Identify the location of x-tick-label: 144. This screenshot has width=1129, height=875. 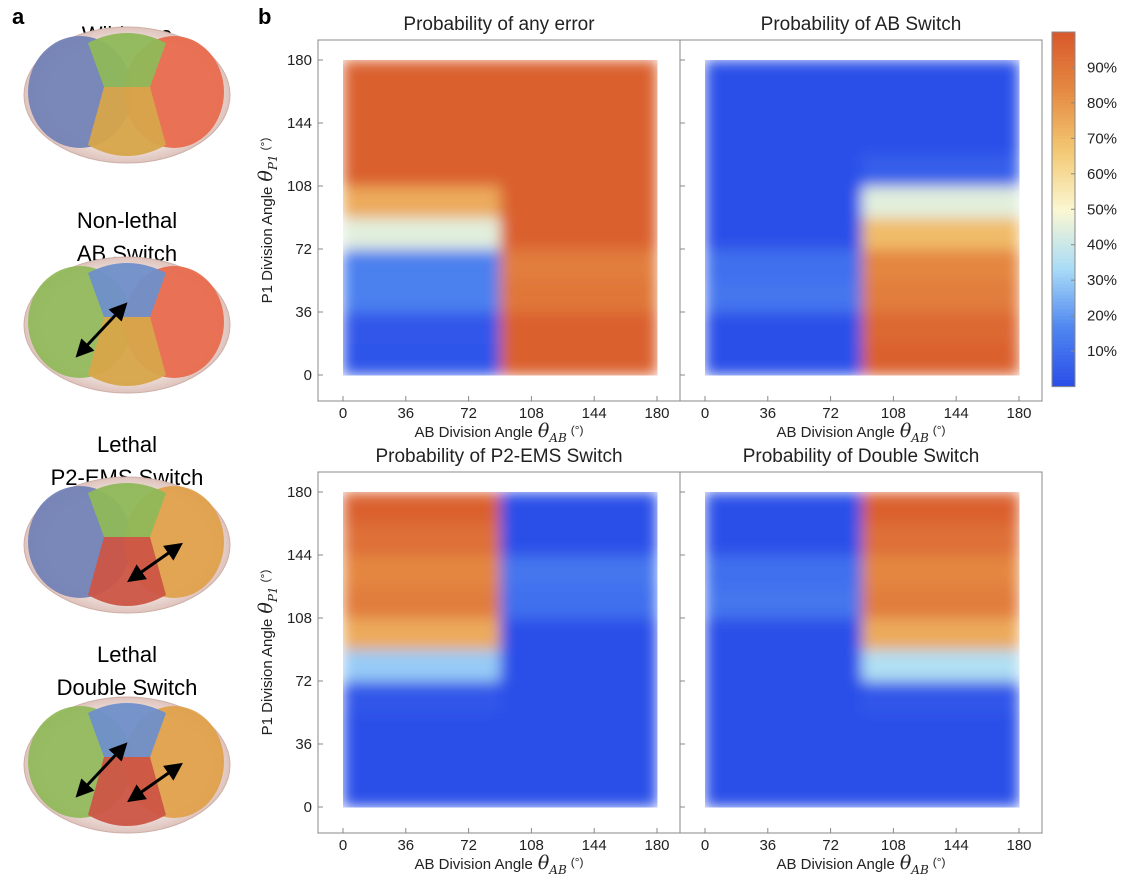
(956, 413).